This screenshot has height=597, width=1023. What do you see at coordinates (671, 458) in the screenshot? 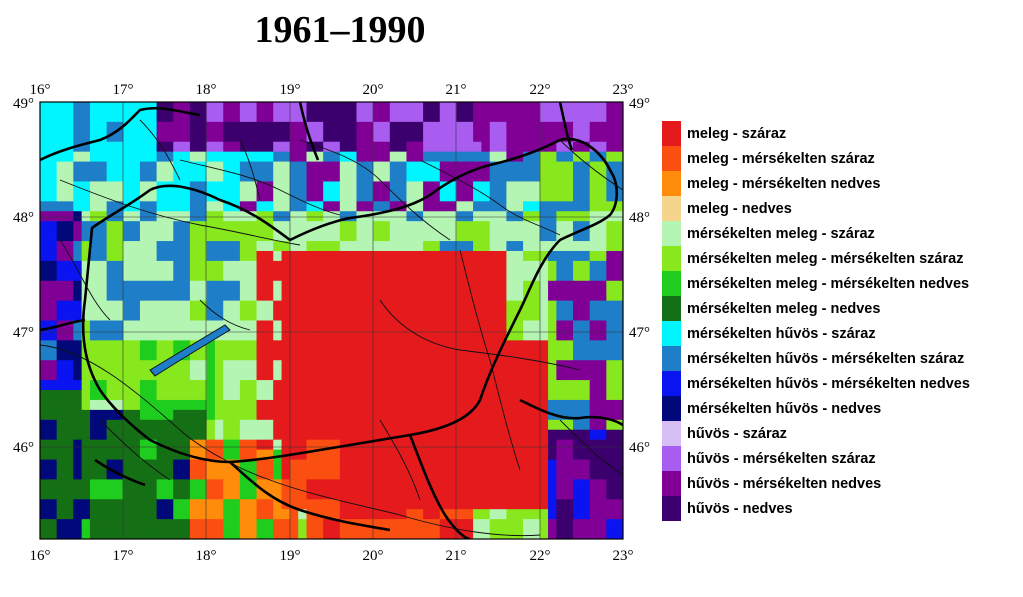
I see `legend-swatch` at bounding box center [671, 458].